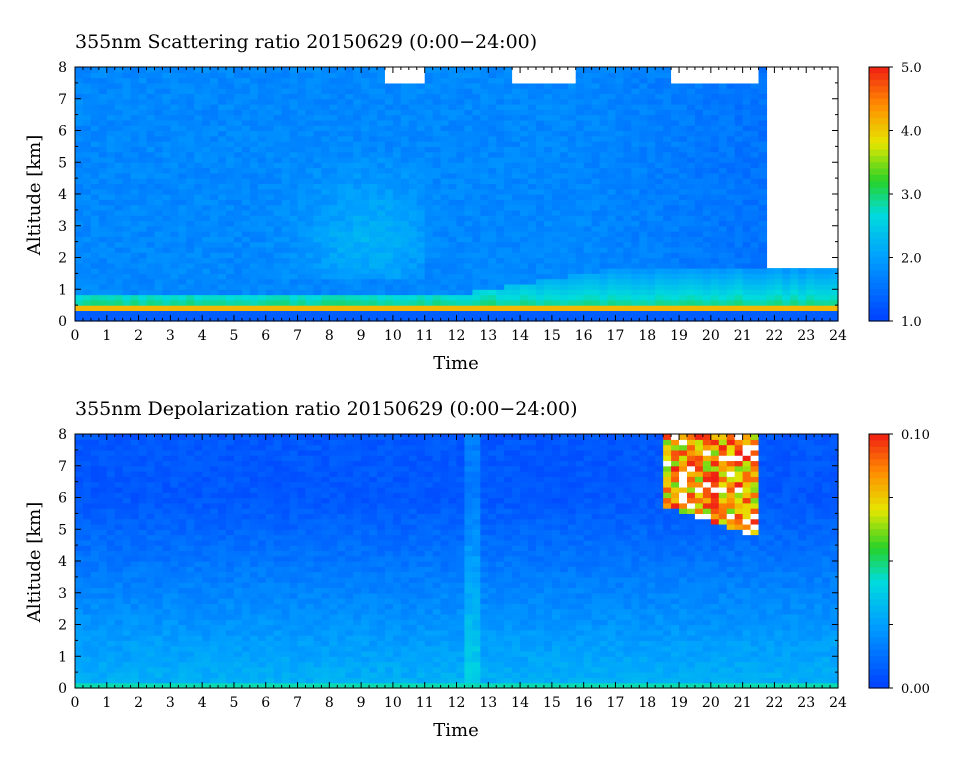  Describe the element at coordinates (552, 336) in the screenshot. I see `x-tick-label: 15` at that location.